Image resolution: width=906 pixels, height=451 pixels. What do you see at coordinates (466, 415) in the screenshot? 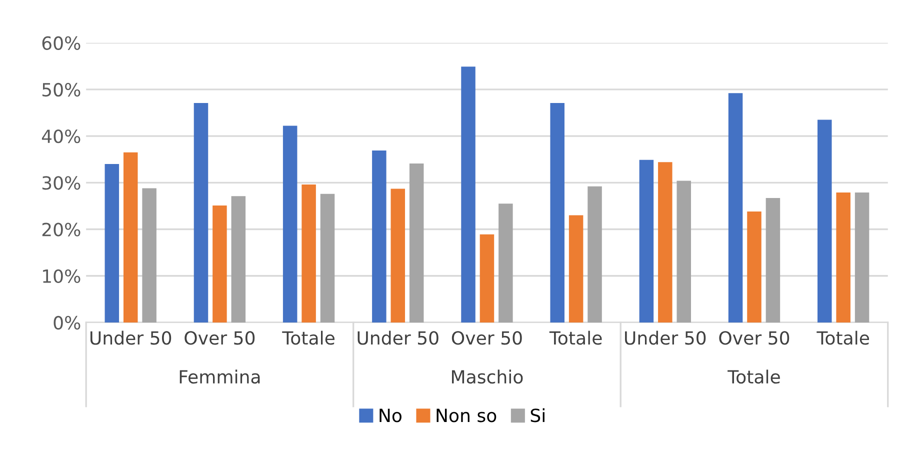
I see `legend-label: Non so` at bounding box center [466, 415].